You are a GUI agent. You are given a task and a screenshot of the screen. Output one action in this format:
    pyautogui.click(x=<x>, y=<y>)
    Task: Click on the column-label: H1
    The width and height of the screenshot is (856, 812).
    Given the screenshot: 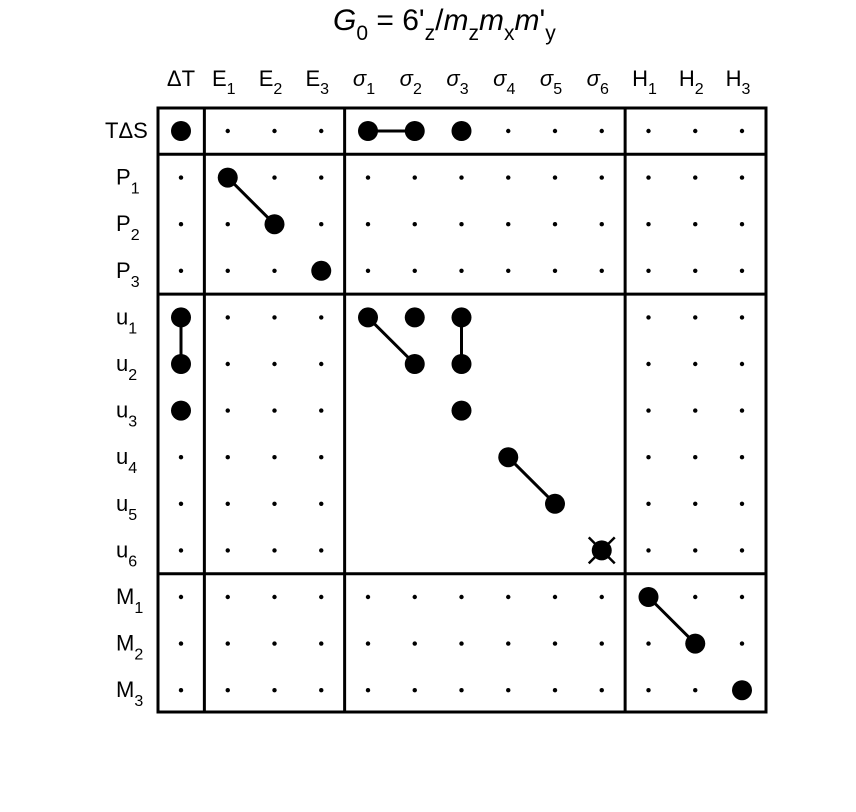 What is the action you would take?
    pyautogui.click(x=644, y=82)
    